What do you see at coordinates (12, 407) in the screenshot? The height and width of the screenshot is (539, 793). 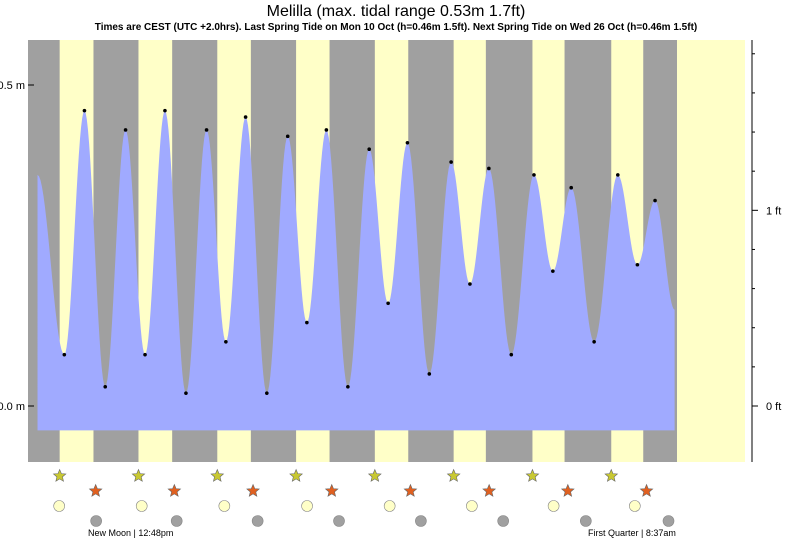 I see `y-left-tick-label: 0.0 m` at bounding box center [12, 407].